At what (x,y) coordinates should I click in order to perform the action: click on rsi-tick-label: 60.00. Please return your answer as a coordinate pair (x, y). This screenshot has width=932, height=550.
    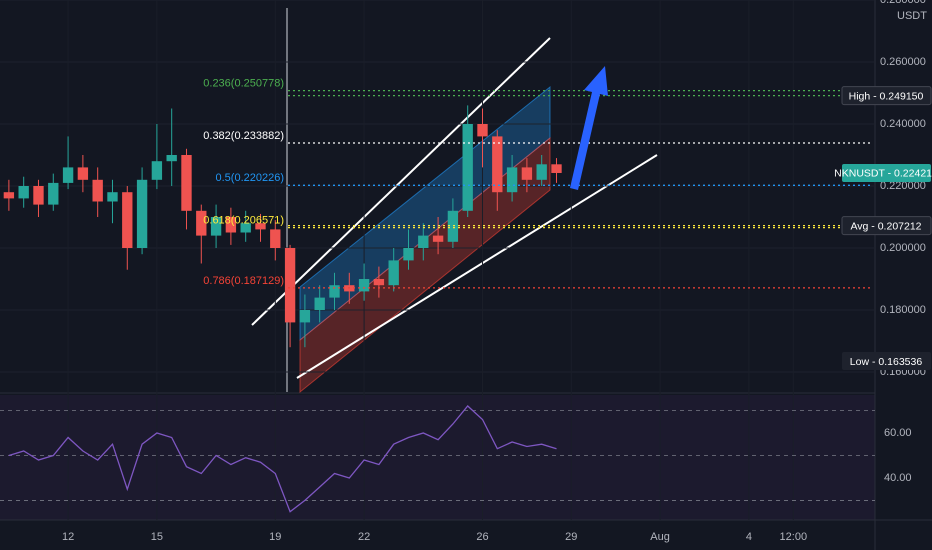
    Looking at the image, I should click on (898, 433).